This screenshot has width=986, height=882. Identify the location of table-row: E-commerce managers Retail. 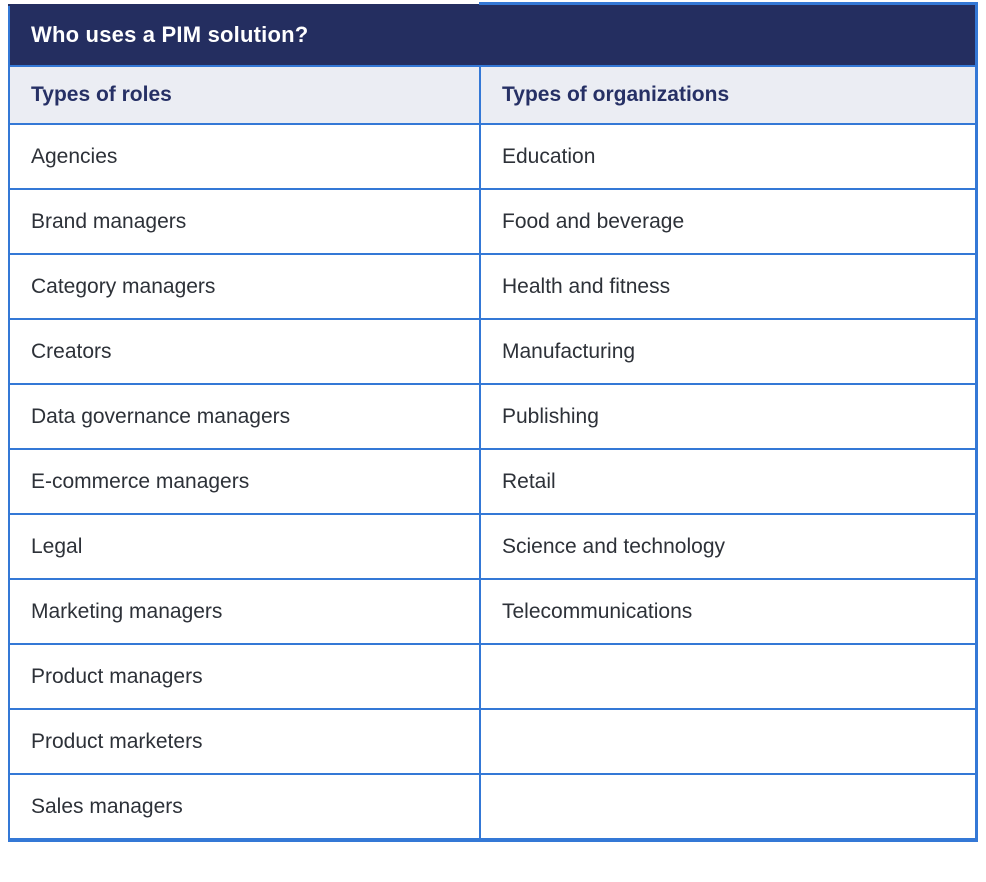
(493, 481).